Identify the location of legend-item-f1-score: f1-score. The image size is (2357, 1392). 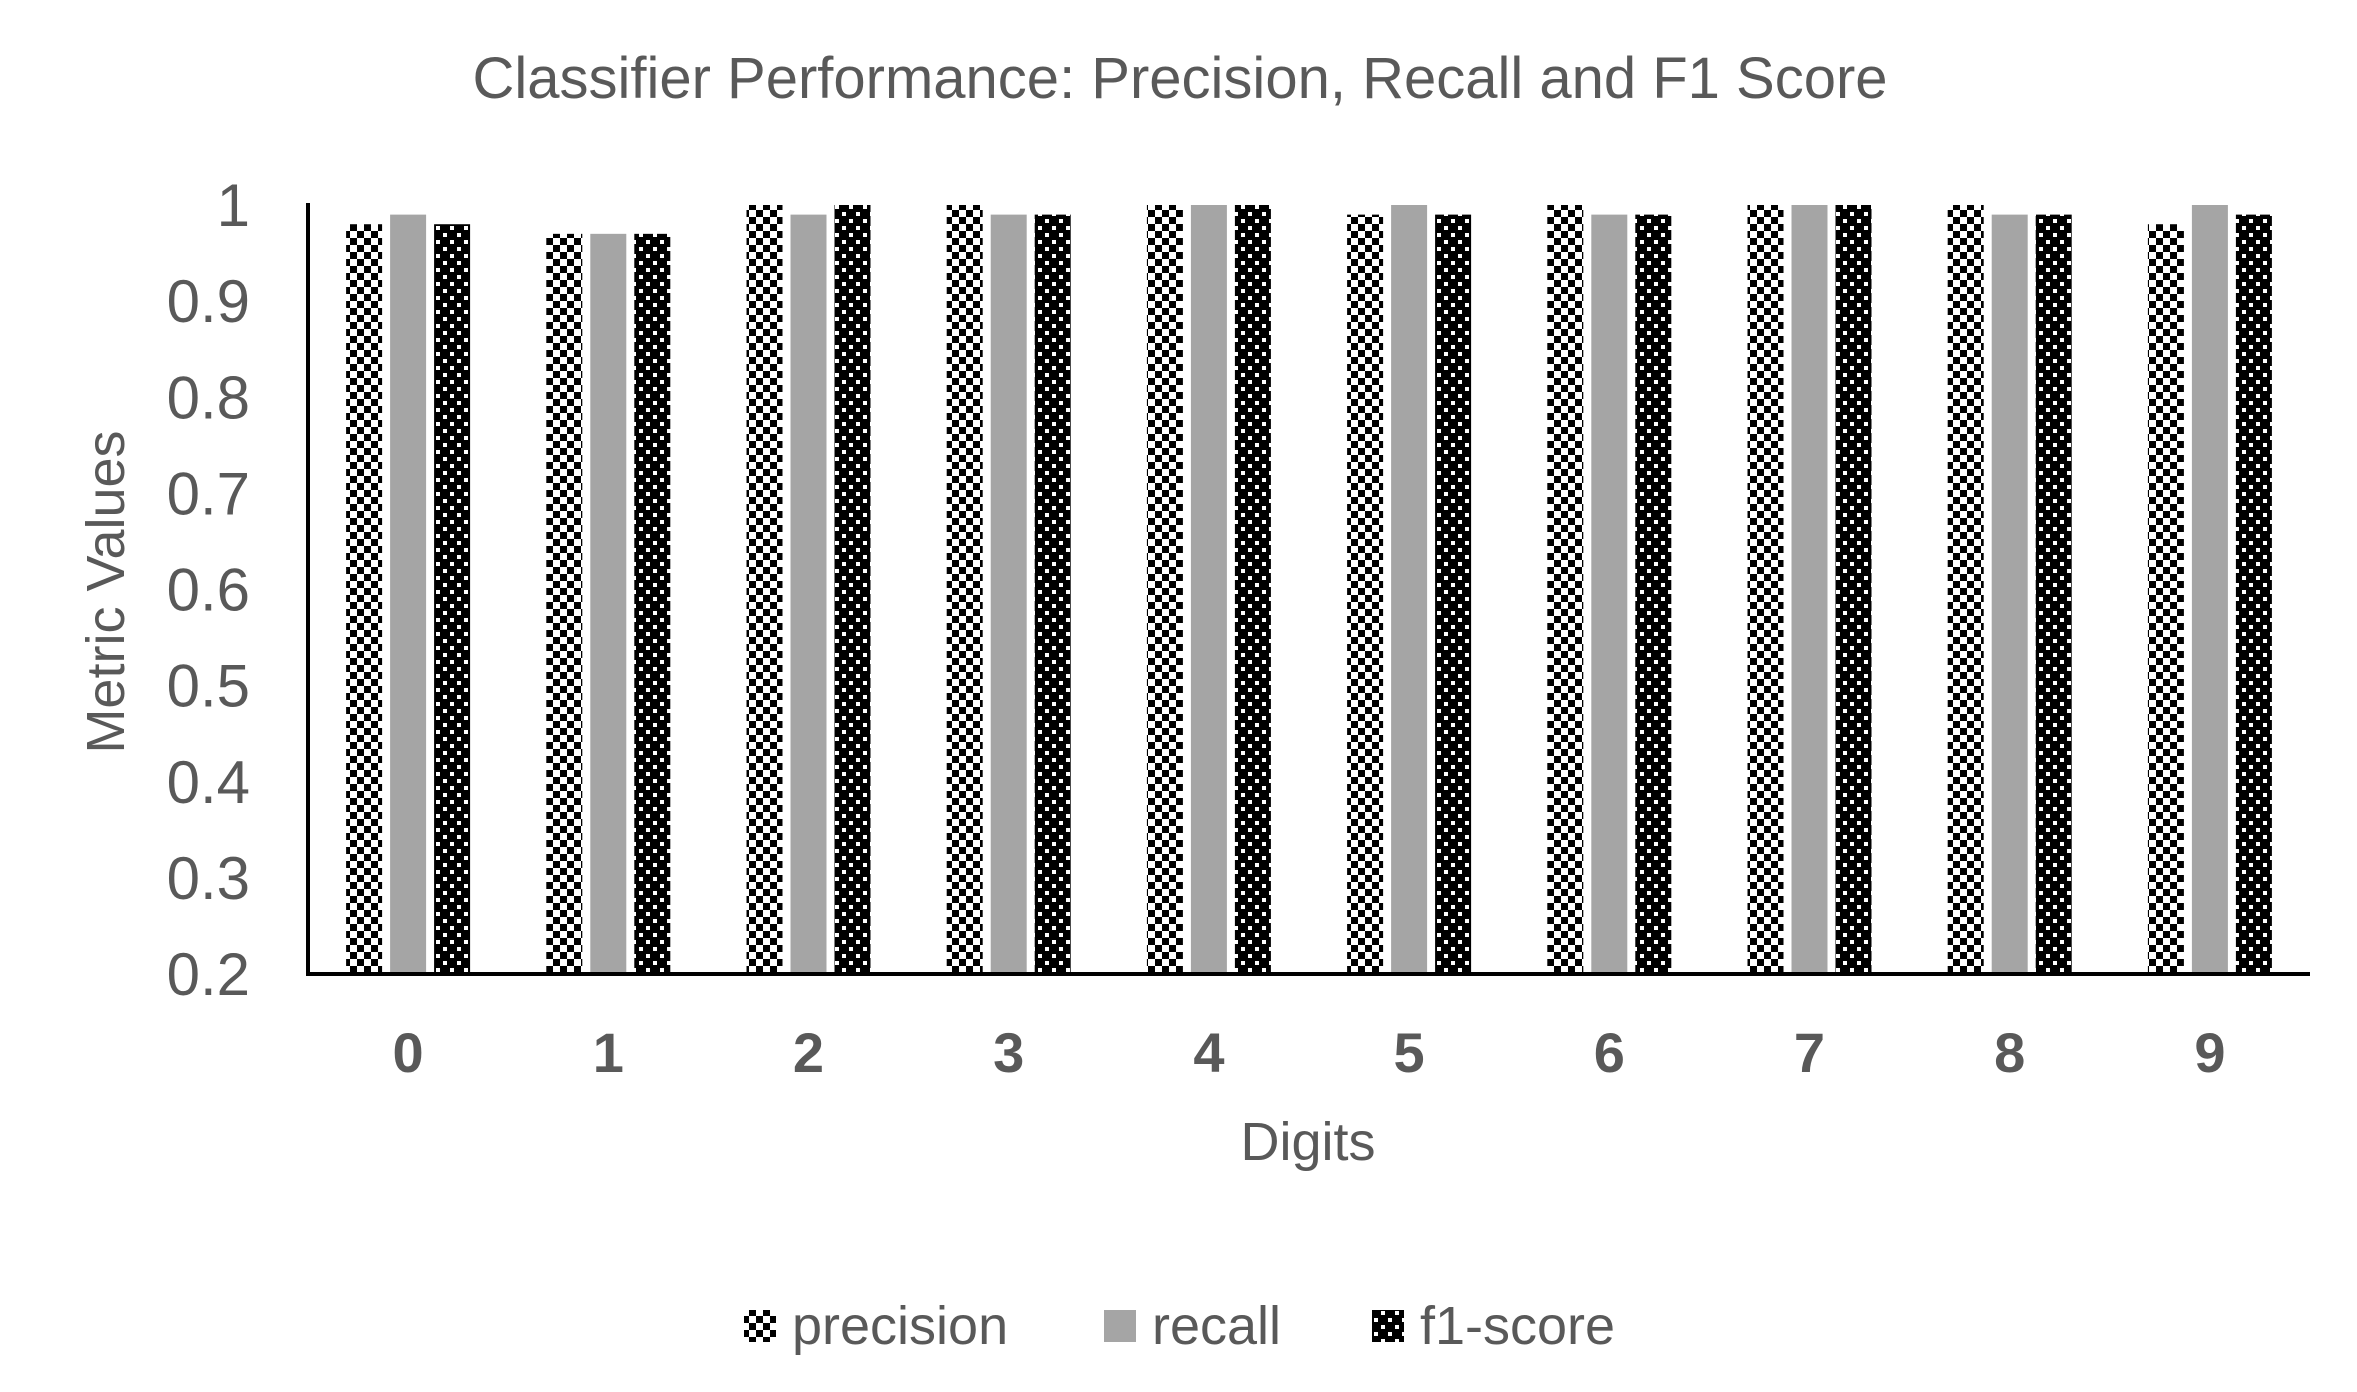
(1493, 1326).